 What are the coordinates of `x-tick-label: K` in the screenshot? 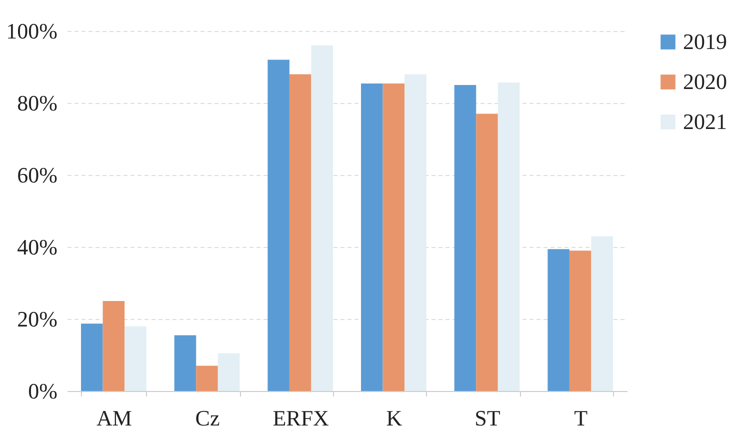 It's located at (394, 418).